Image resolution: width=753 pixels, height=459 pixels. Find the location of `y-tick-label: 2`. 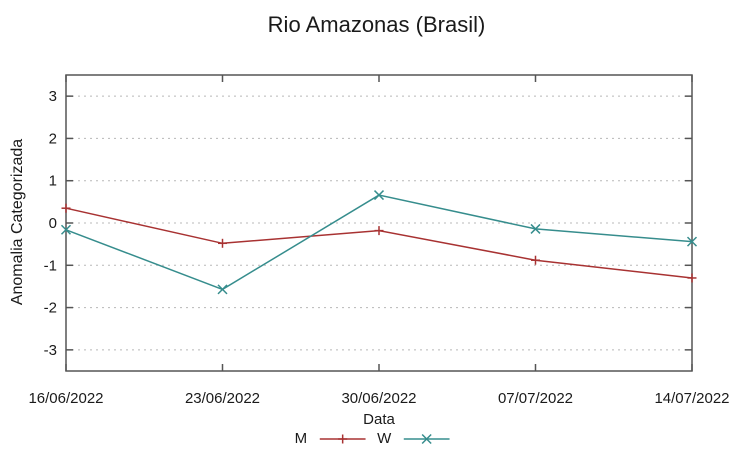

y-tick-label: 2 is located at coordinates (53, 138).